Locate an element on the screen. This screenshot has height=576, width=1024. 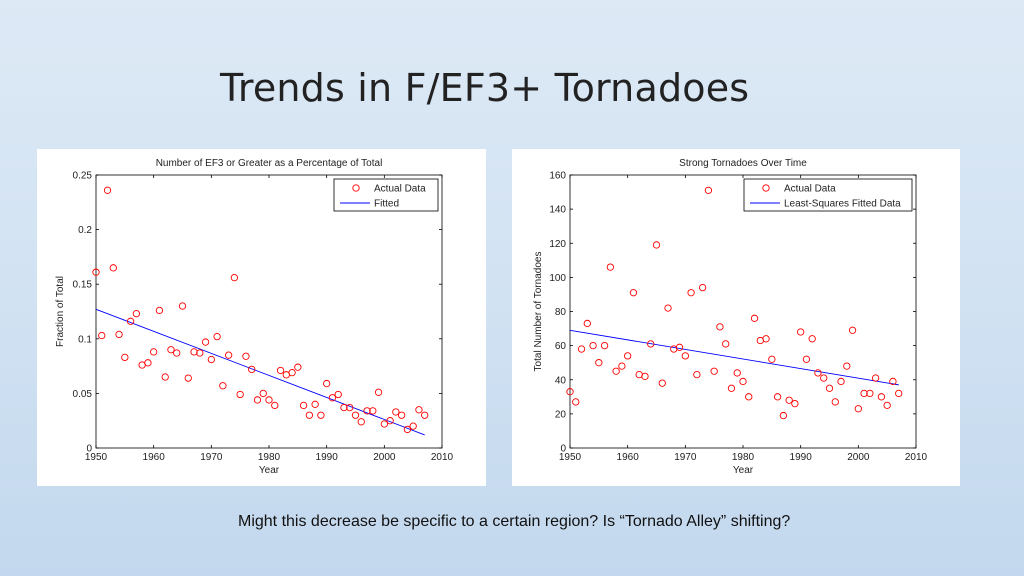
x-tick-label: 2010 is located at coordinates (916, 457).